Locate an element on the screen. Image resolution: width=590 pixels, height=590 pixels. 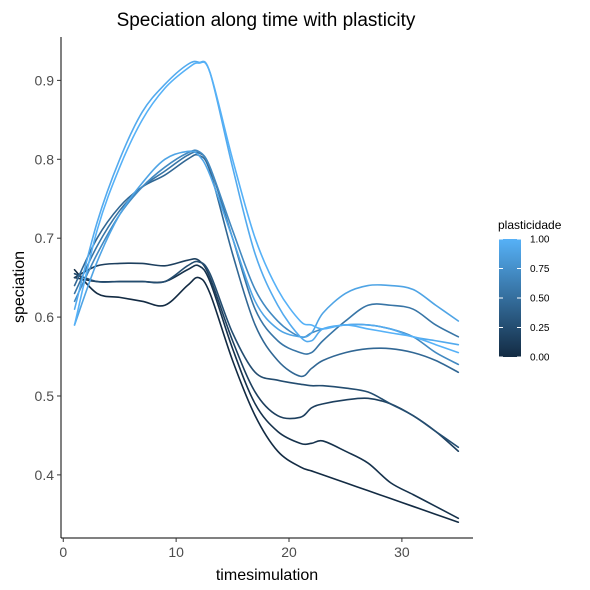
legend-ticks: 0.00 0.25 0.50 0.75 1.00 is located at coordinates (524, 299).